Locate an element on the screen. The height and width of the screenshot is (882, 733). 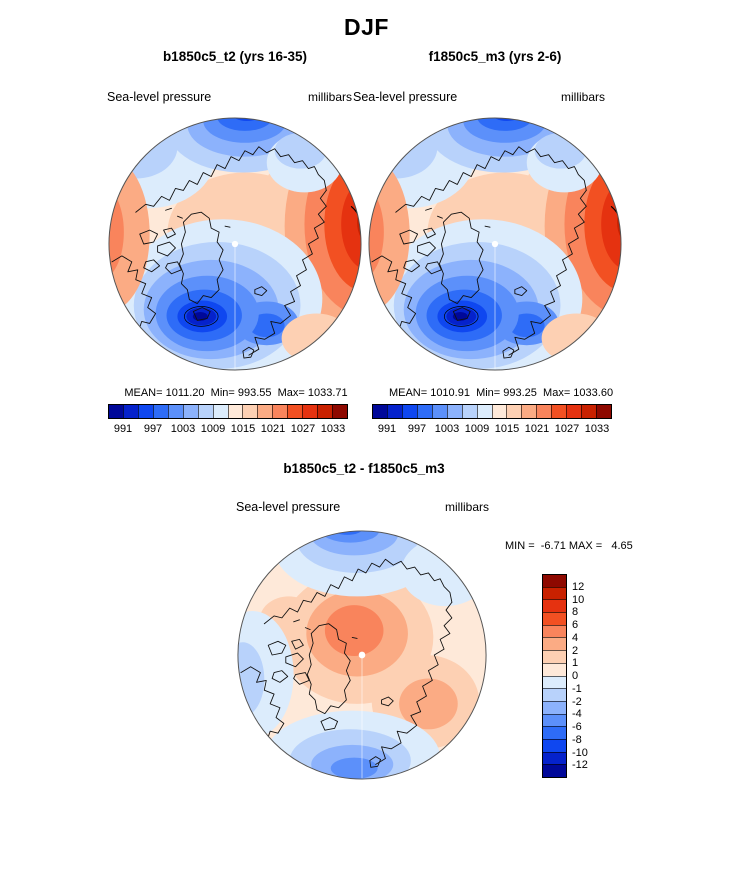
colorbar-tick-label: 12 is located at coordinates (578, 586).